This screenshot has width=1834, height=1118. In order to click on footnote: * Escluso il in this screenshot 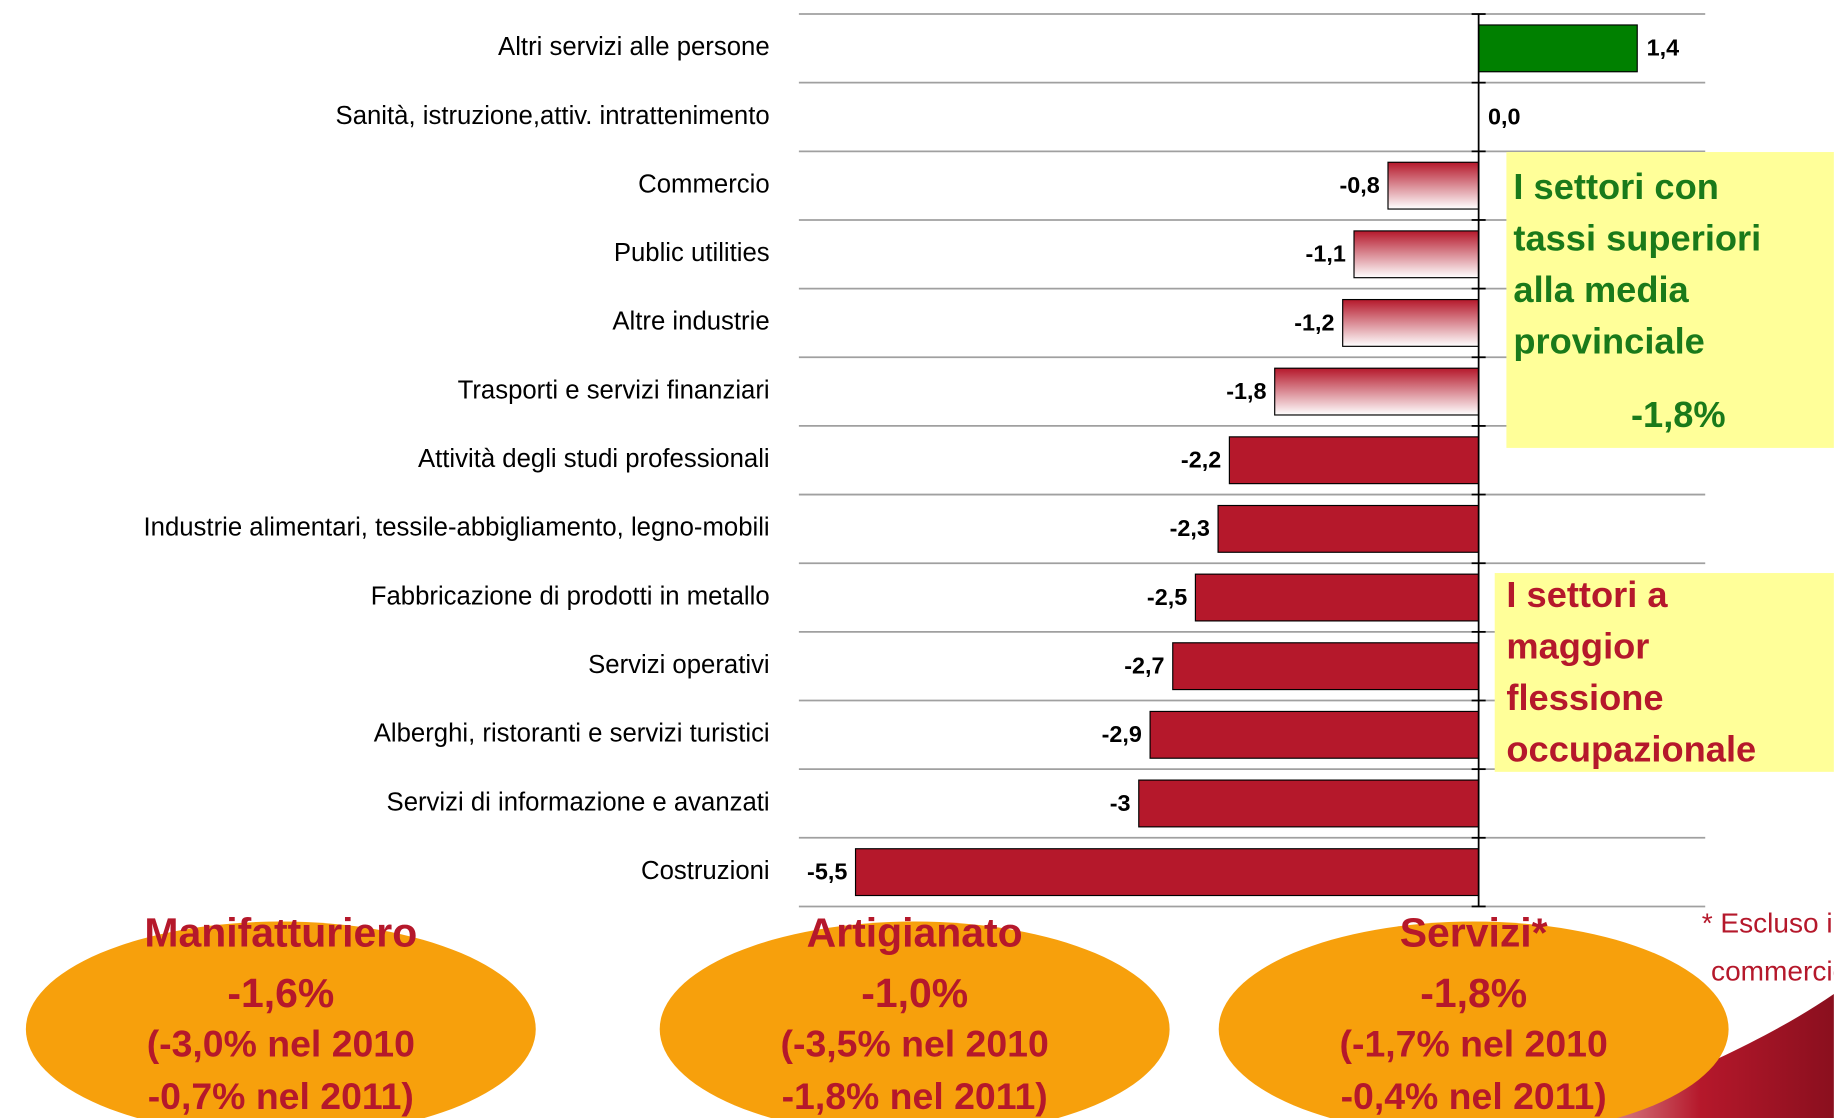, I will do `click(1768, 922)`.